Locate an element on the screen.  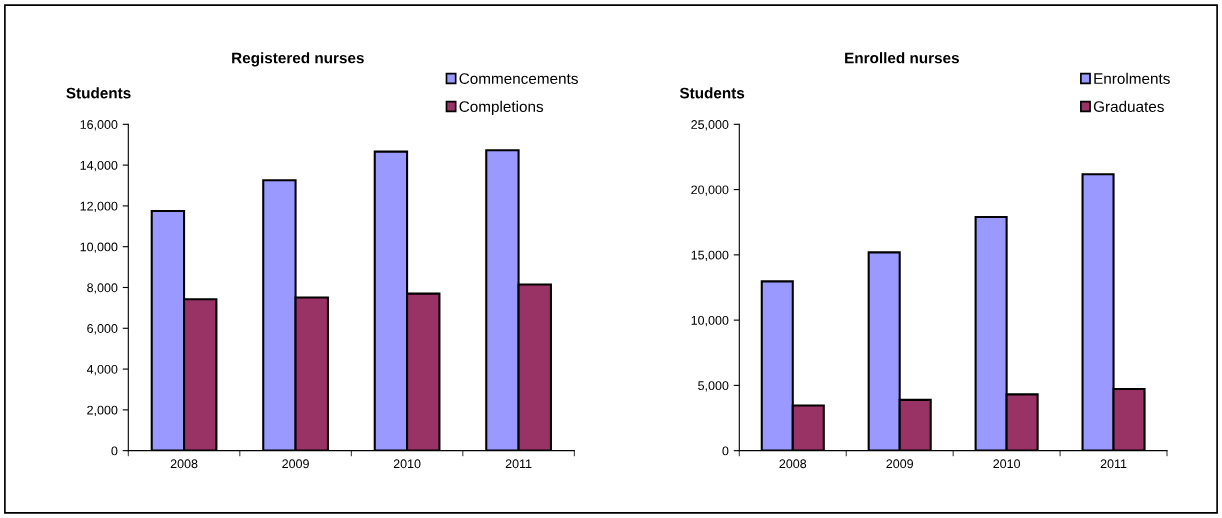
y-tick-label: 6,000 is located at coordinates (102, 329).